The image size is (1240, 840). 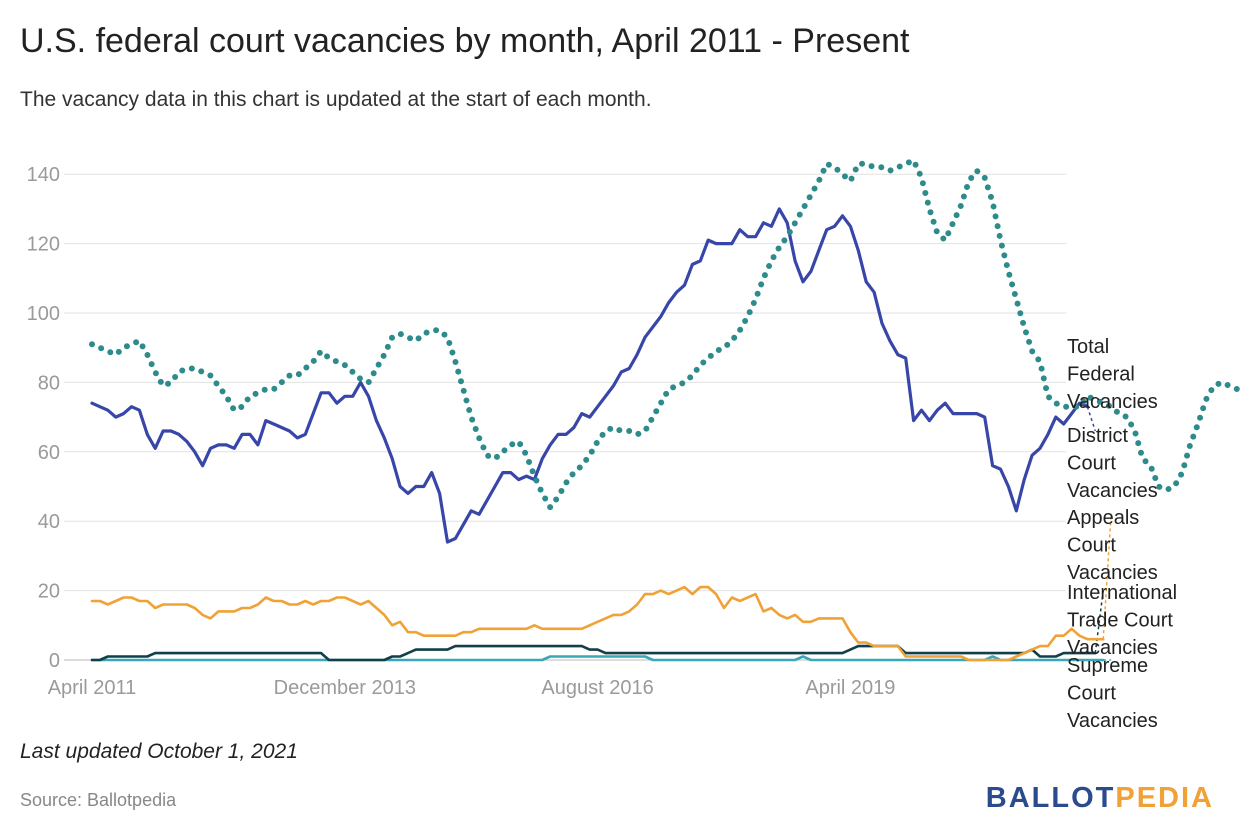 What do you see at coordinates (43, 245) in the screenshot?
I see `y-tick-label: 120` at bounding box center [43, 245].